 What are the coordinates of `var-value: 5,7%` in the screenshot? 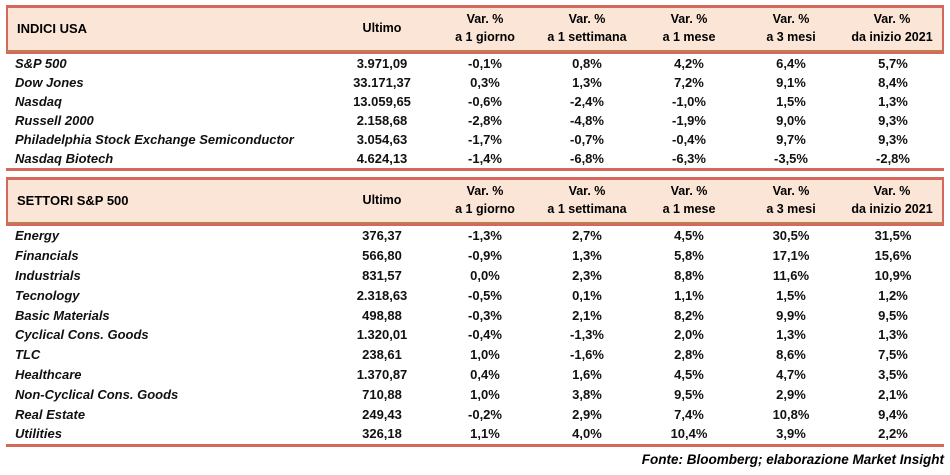 It's located at (893, 62).